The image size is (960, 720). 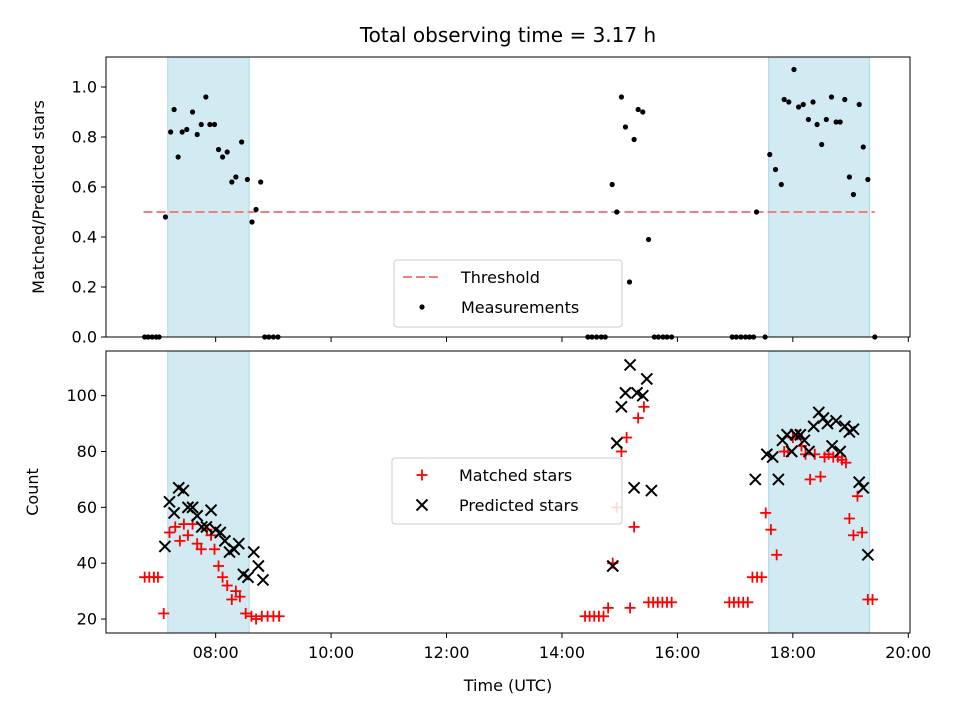 What do you see at coordinates (677, 652) in the screenshot?
I see `x-tick-label: 16:00` at bounding box center [677, 652].